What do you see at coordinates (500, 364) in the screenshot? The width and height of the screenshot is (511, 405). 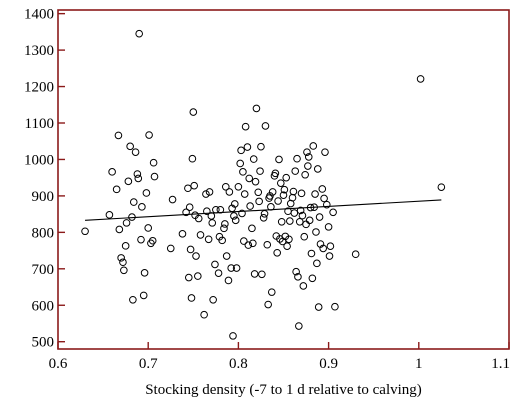 I see `x-tick-label: 1.1` at bounding box center [500, 364].